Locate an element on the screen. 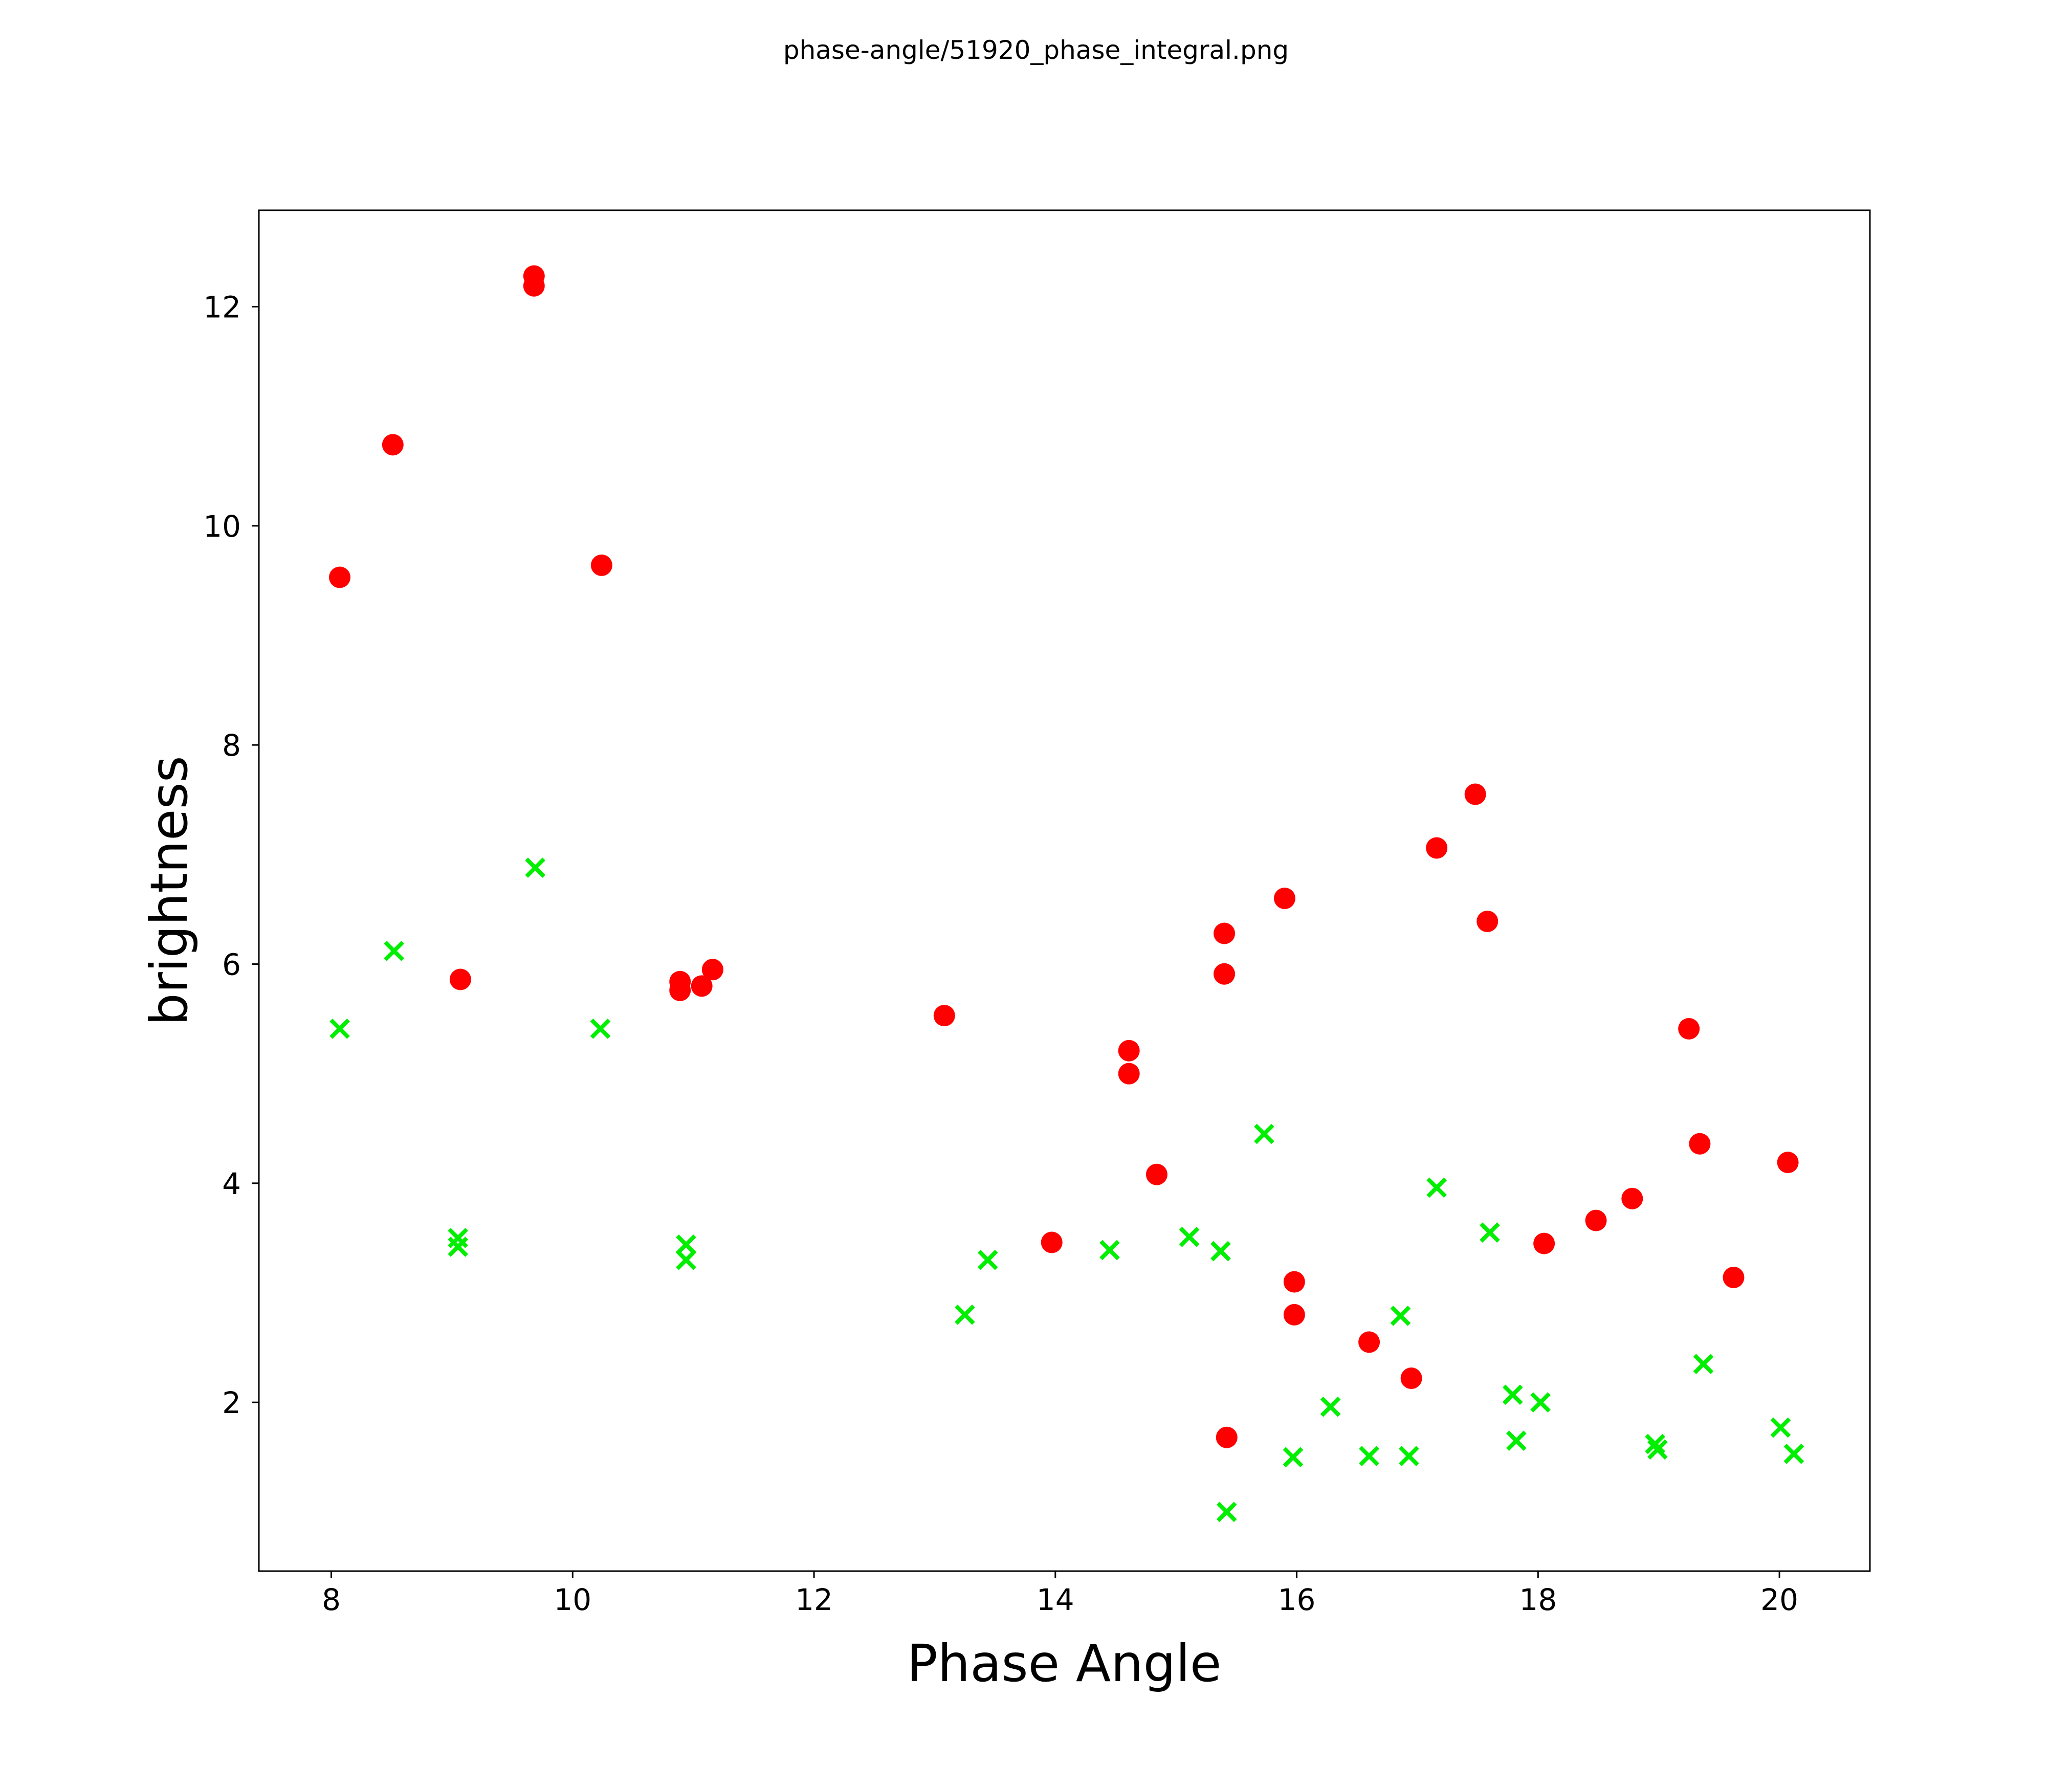 The width and height of the screenshot is (2072, 1765). x-tick-label: 10 is located at coordinates (572, 1599).